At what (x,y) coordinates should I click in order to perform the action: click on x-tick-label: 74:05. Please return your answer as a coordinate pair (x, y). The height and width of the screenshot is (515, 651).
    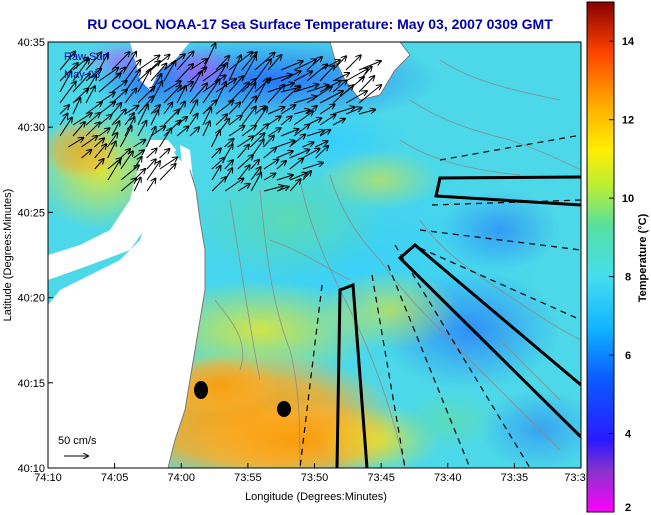
    Looking at the image, I should click on (115, 478).